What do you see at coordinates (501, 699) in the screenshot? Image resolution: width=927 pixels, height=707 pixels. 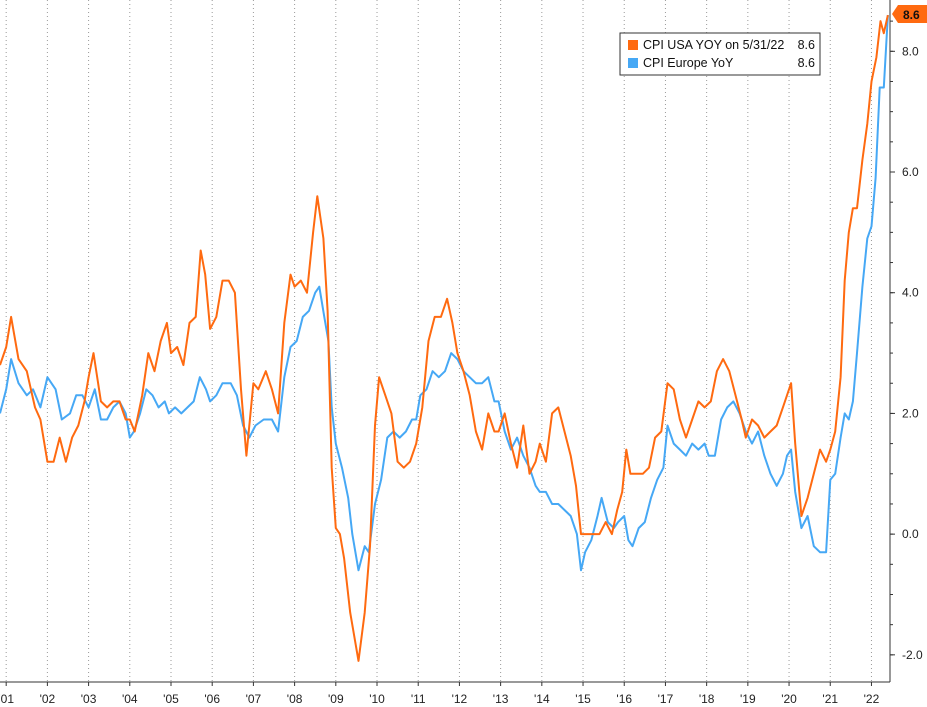 I see `x-tick-label: '13` at bounding box center [501, 699].